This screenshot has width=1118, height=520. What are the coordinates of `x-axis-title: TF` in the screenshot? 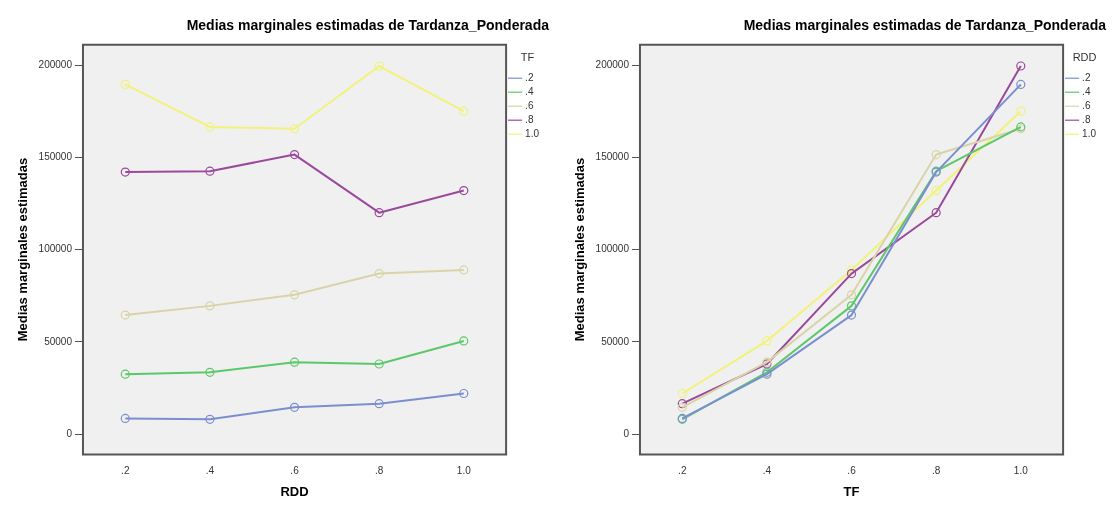 It's located at (851, 491).